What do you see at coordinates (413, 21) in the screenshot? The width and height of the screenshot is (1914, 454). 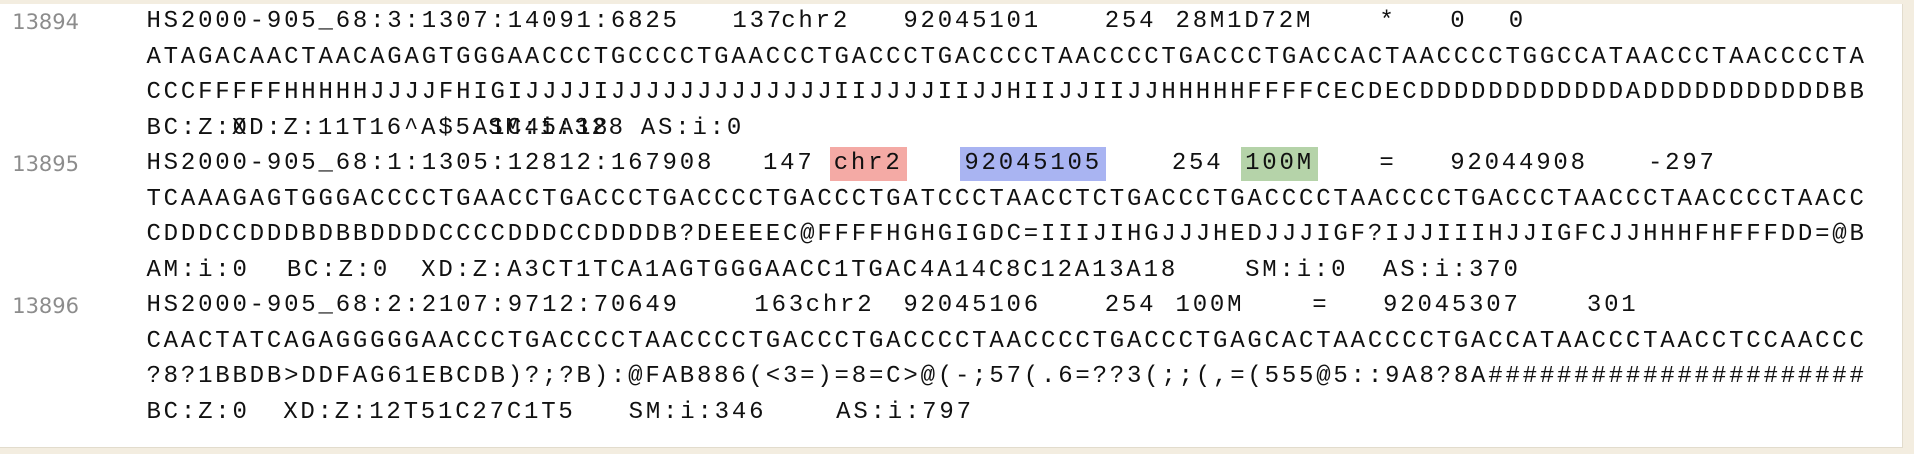 I see `sam-field: HS2000-905_68:3:1307:14091:6825` at bounding box center [413, 21].